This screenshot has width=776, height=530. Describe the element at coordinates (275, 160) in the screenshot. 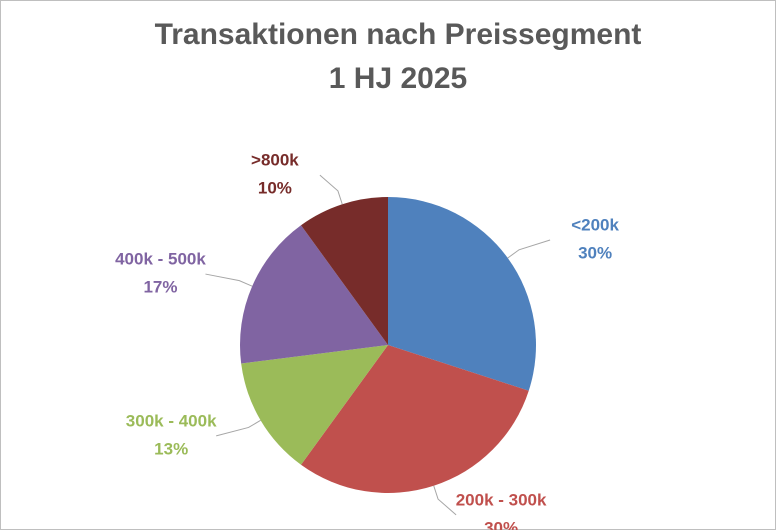

I see `slice-label: >800k` at that location.